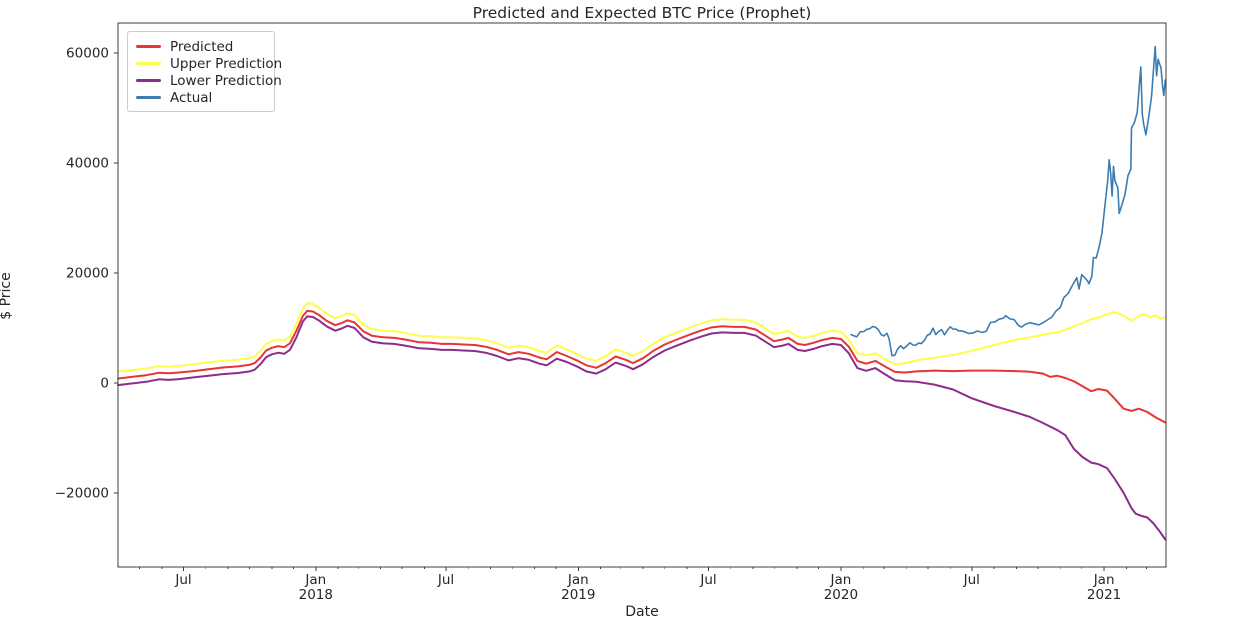 The image size is (1255, 642). Describe the element at coordinates (642, 612) in the screenshot. I see `x-axis-label: Date` at that location.